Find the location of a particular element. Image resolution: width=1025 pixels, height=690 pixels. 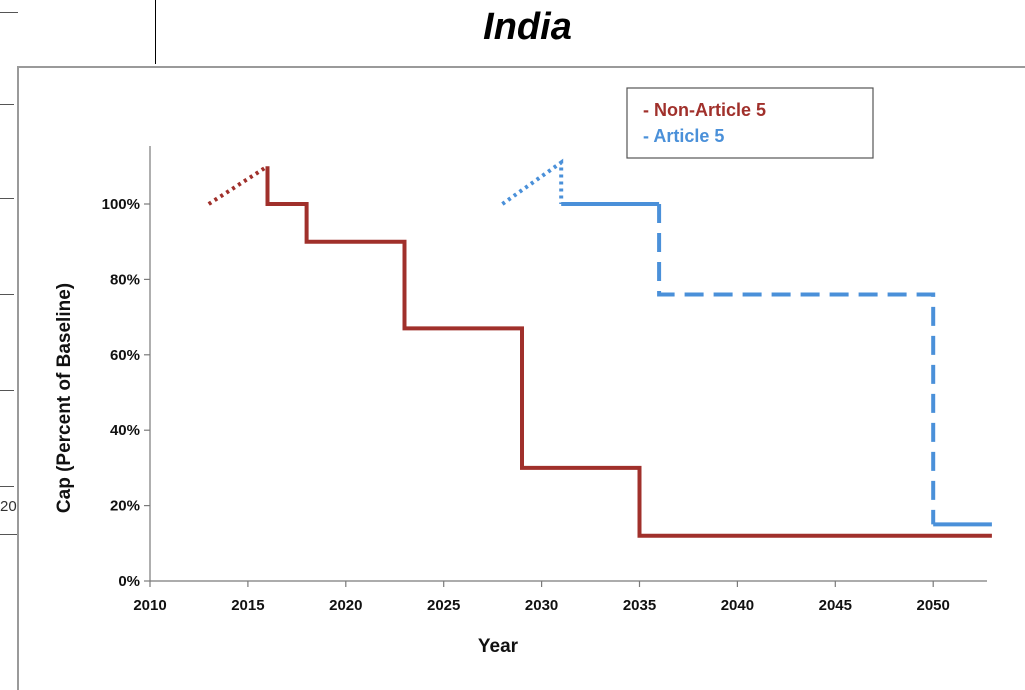

x-tick-label: 2035 is located at coordinates (639, 605).